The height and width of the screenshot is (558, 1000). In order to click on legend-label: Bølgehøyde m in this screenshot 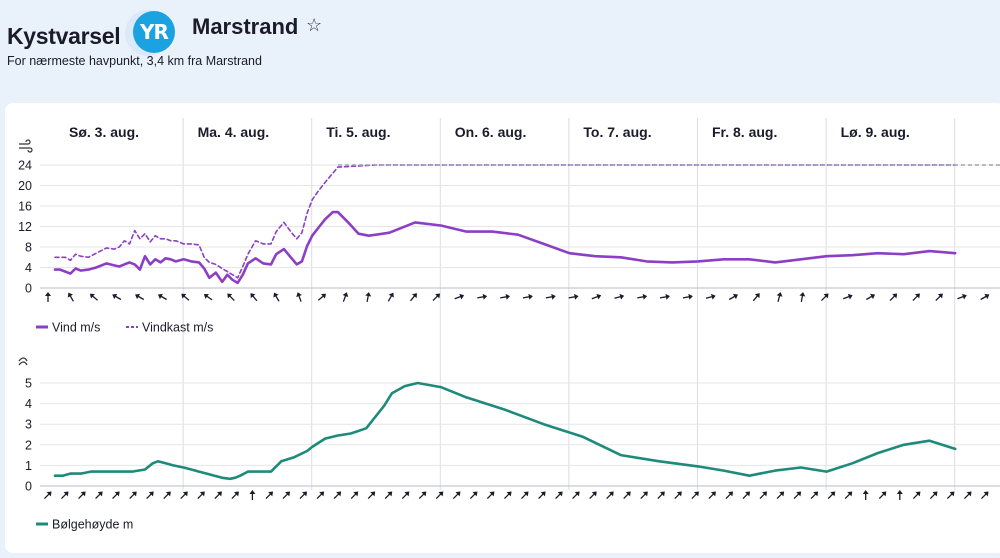, I will do `click(92, 525)`.